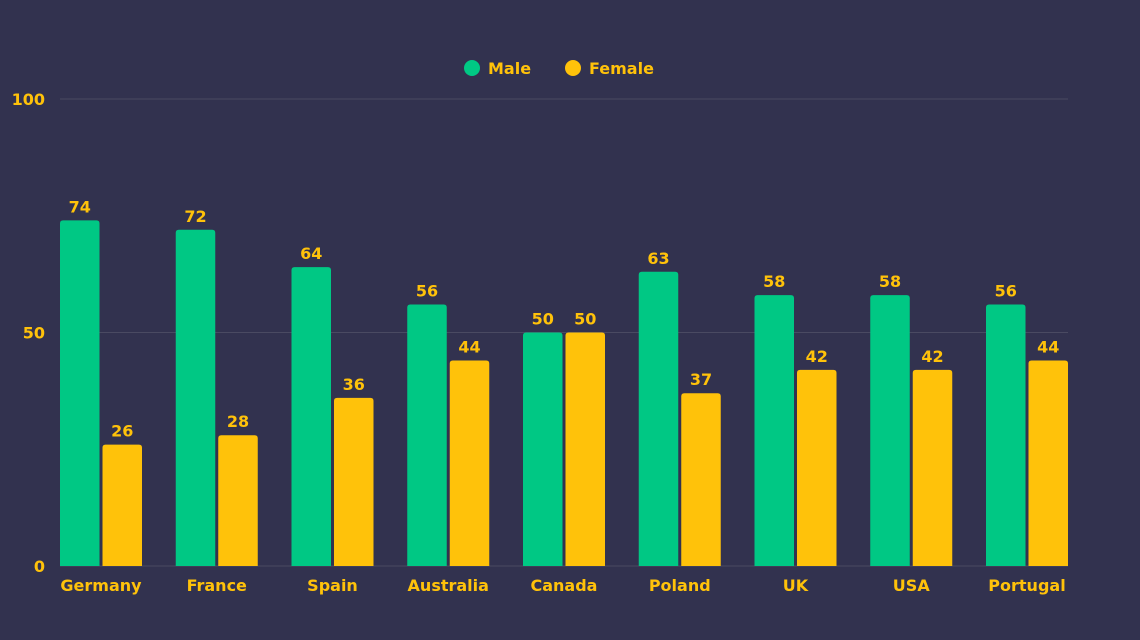 Image resolution: width=1140 pixels, height=640 pixels. What do you see at coordinates (311, 253) in the screenshot?
I see `data-label-male-spain: 64` at bounding box center [311, 253].